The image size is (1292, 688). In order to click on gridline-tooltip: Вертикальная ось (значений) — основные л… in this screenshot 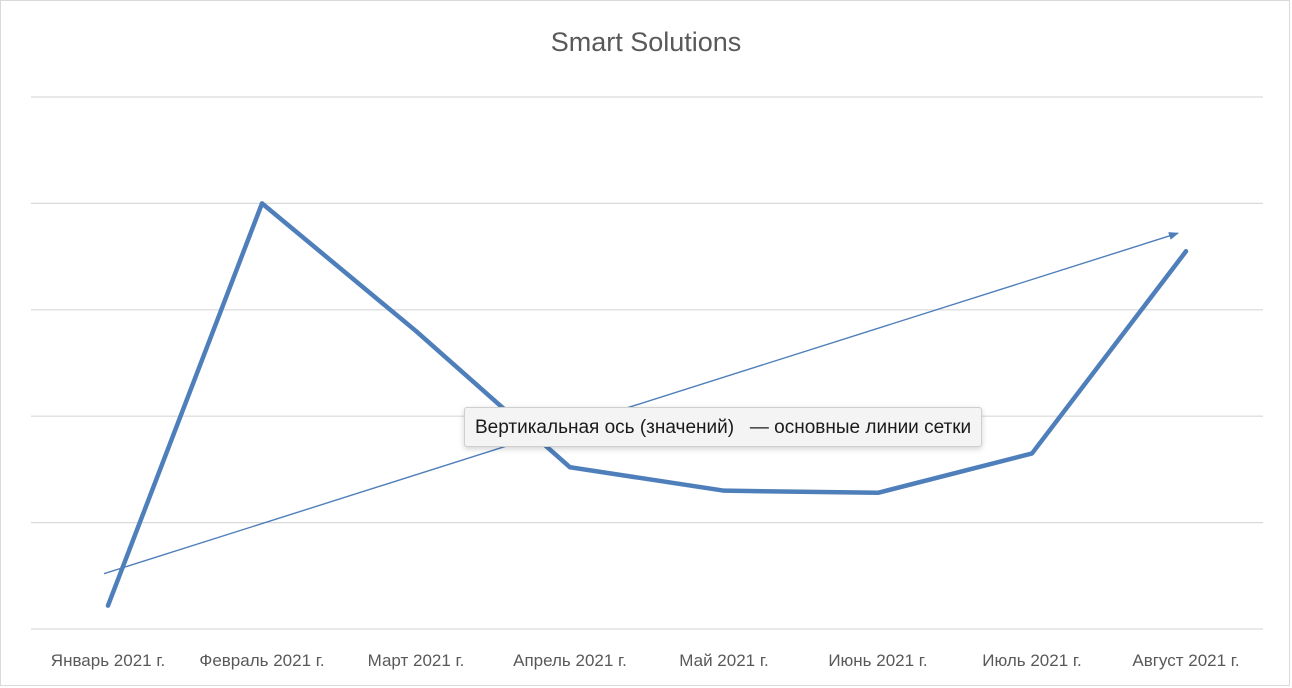, I will do `click(723, 427)`.